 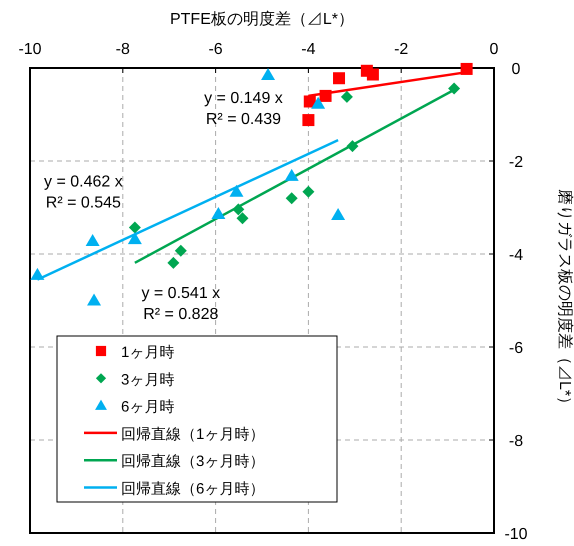 What do you see at coordinates (147, 352) in the screenshot?
I see `legend-label: 1ヶ月時` at bounding box center [147, 352].